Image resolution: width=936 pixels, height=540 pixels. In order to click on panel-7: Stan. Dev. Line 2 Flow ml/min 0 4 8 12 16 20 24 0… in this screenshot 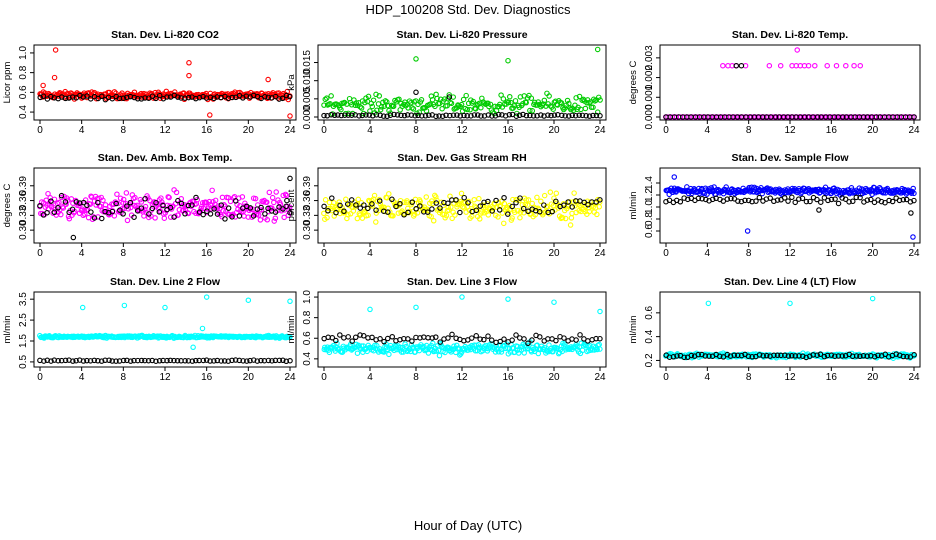, I will do `click(149, 329)`.